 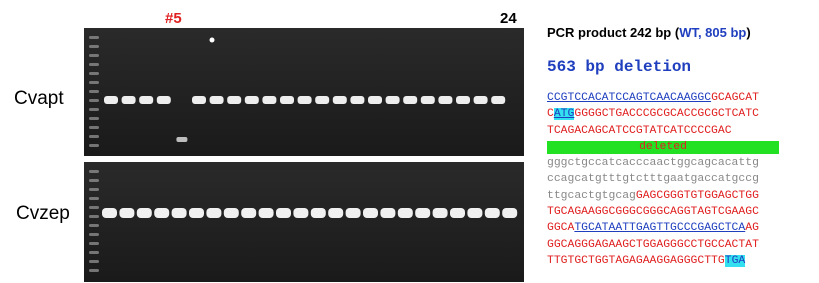 I want to click on sequence-part: TGA, so click(x=735, y=260).